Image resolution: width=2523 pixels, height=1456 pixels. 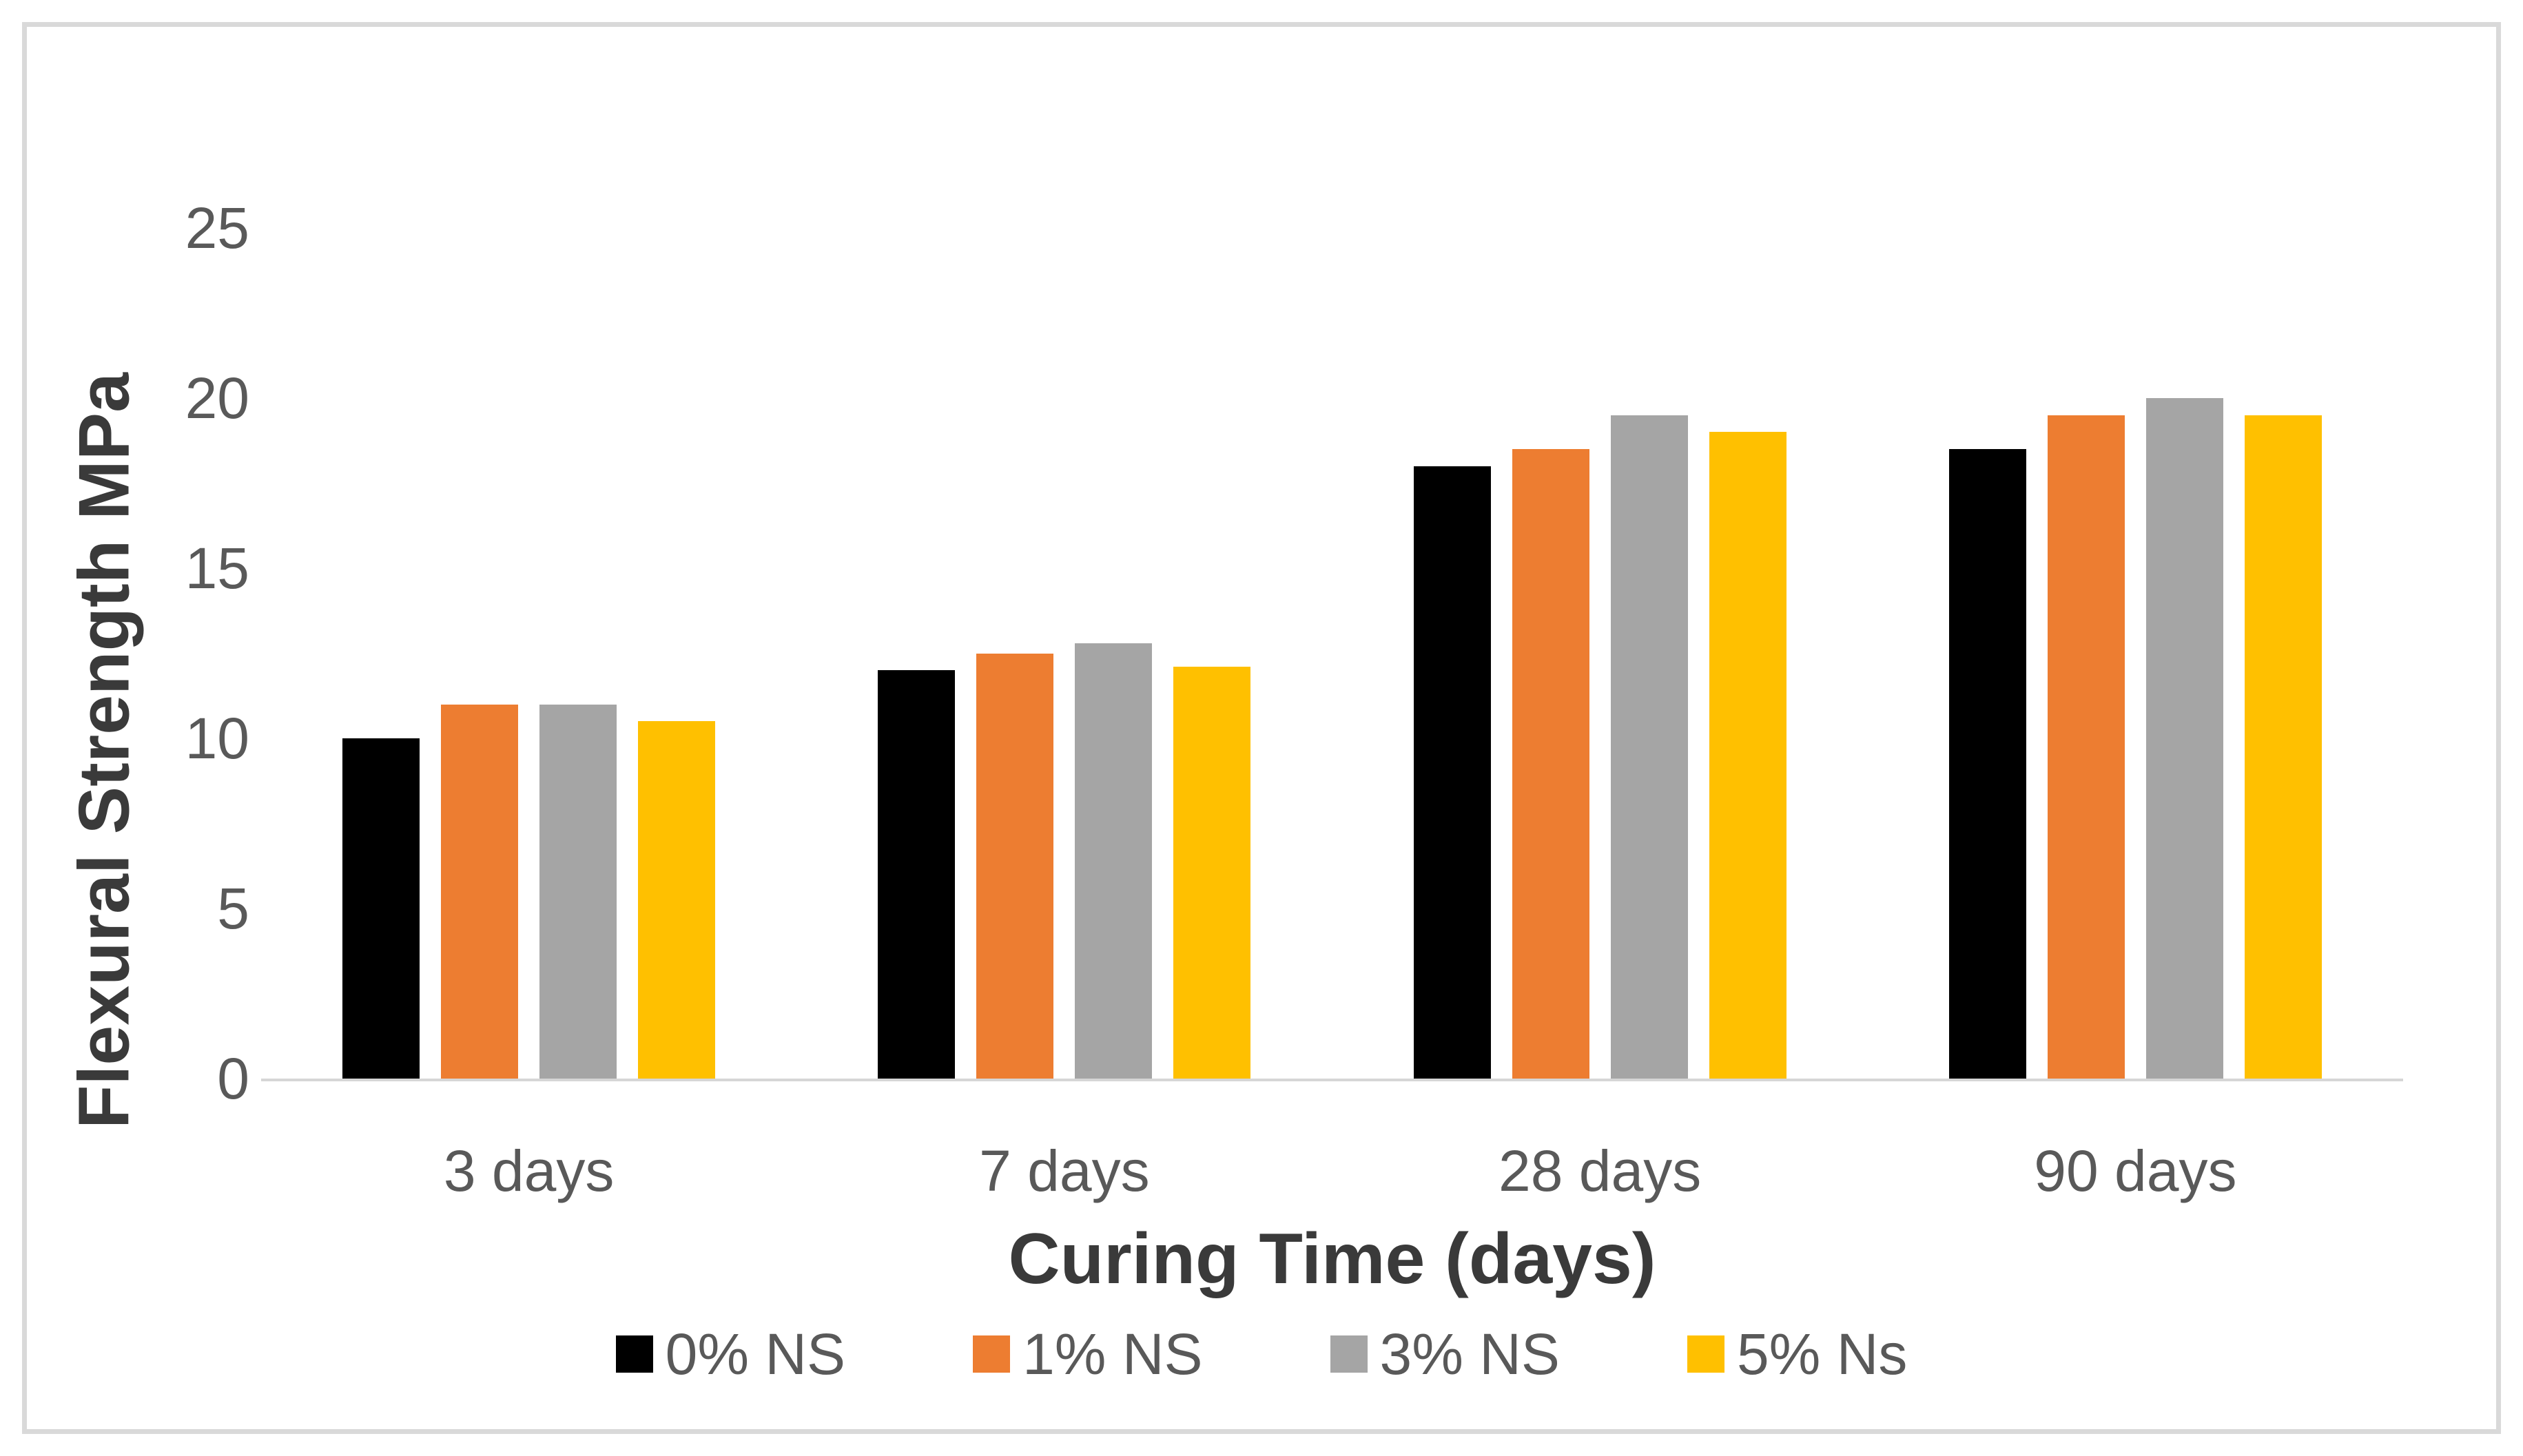 What do you see at coordinates (755, 1354) in the screenshot?
I see `legend-label: 0% NS` at bounding box center [755, 1354].